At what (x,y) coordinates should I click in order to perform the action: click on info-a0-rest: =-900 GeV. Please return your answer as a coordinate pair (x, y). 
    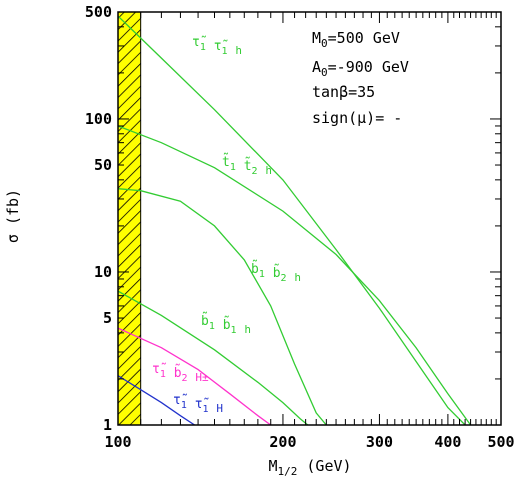
    Looking at the image, I should click on (368, 67).